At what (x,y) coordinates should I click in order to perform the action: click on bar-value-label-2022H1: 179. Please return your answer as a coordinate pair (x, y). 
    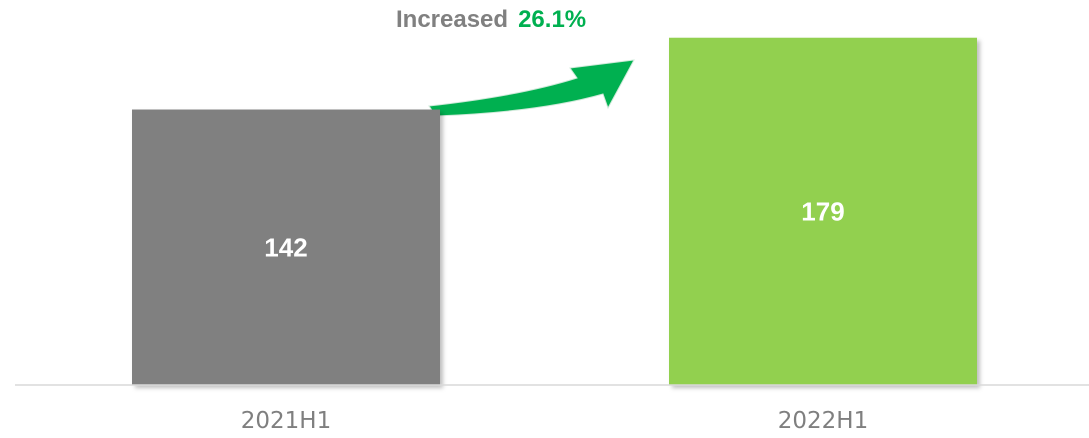
    Looking at the image, I should click on (822, 211).